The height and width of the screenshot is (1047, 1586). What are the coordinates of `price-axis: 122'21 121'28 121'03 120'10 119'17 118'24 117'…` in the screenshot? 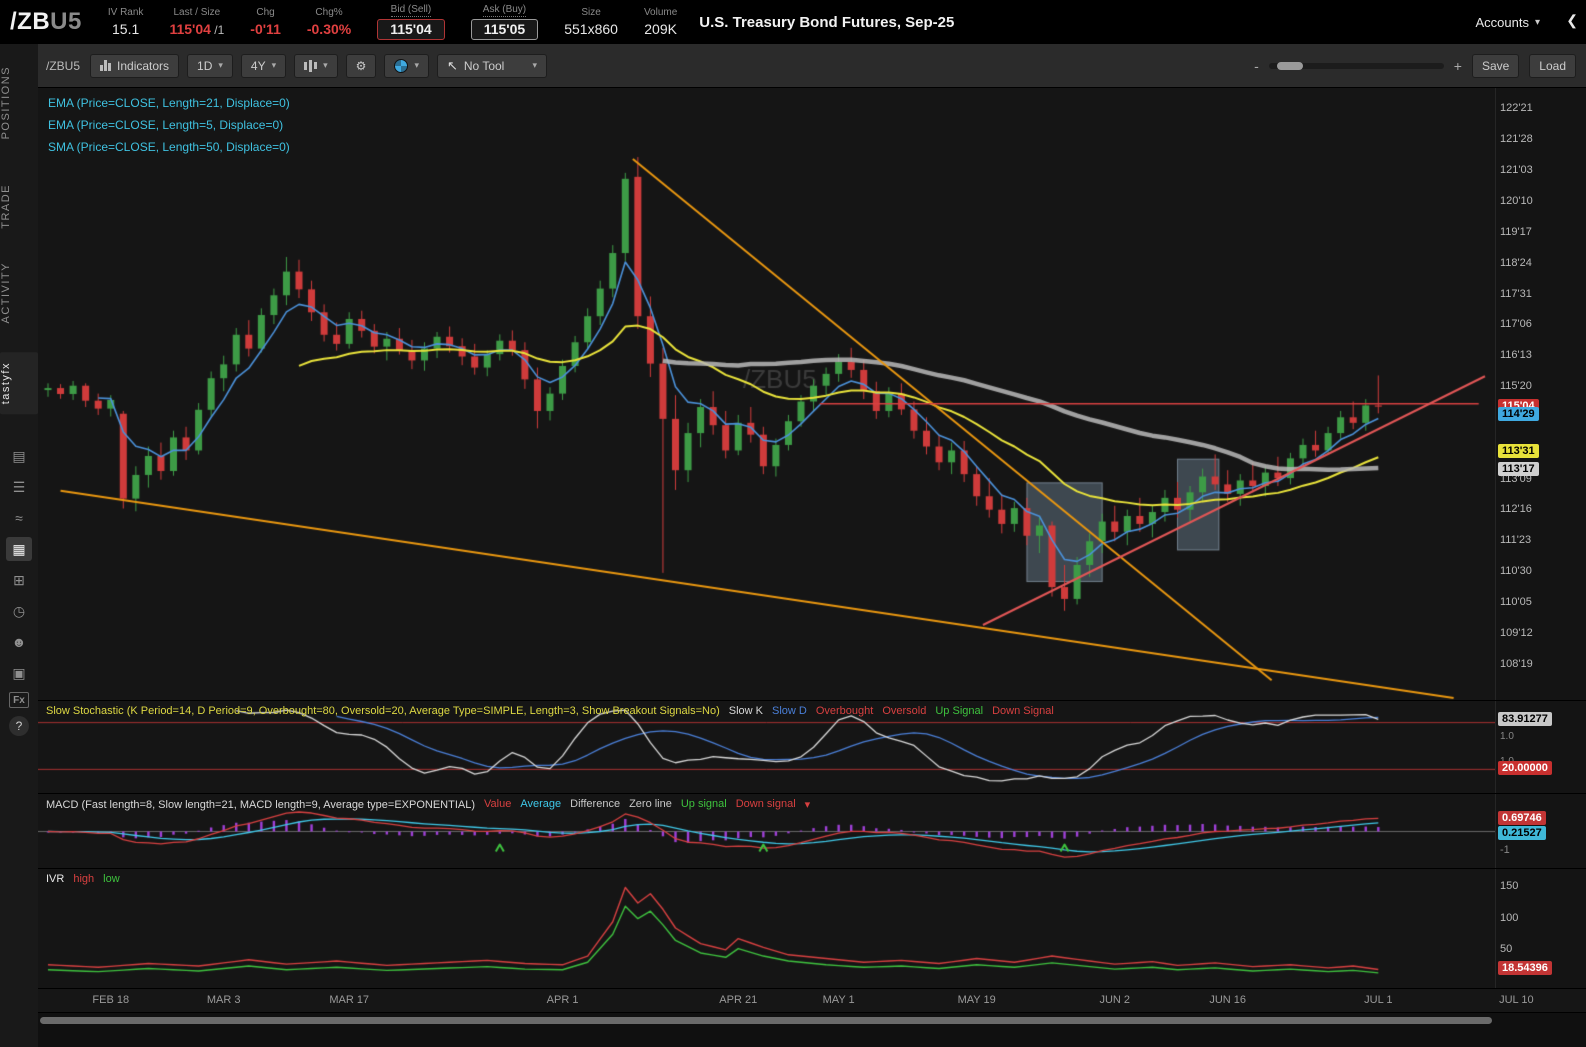 It's located at (1540, 394).